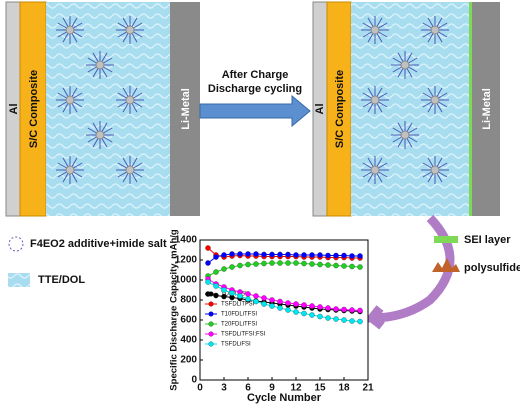 This screenshot has height=405, width=520. I want to click on al-label: Al, so click(14, 109).